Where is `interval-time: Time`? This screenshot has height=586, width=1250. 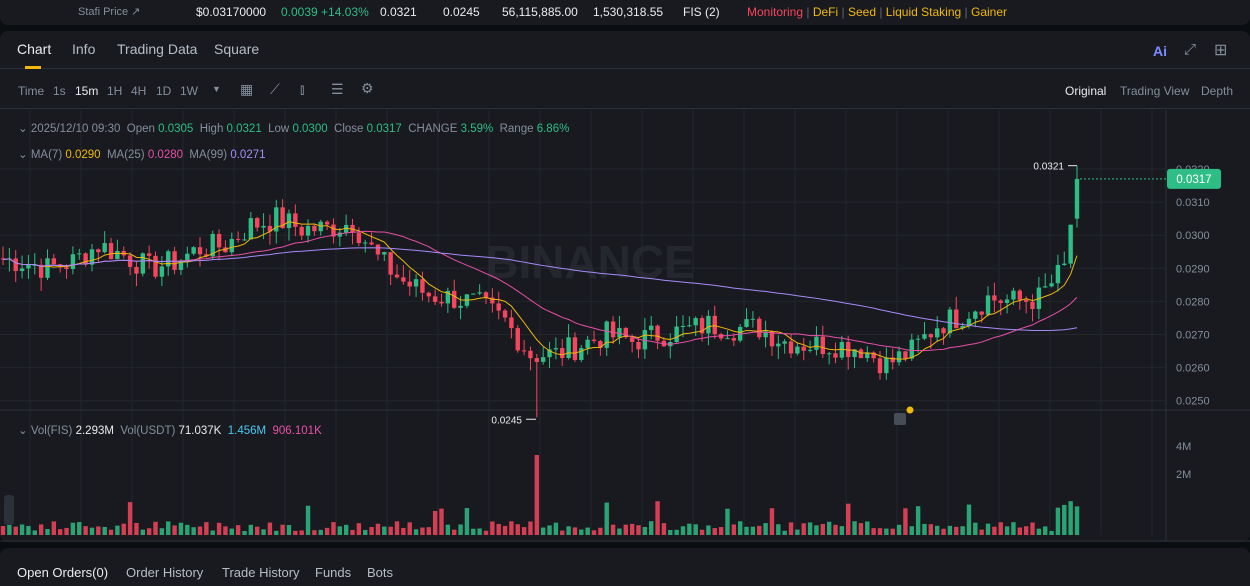 interval-time: Time is located at coordinates (31, 91).